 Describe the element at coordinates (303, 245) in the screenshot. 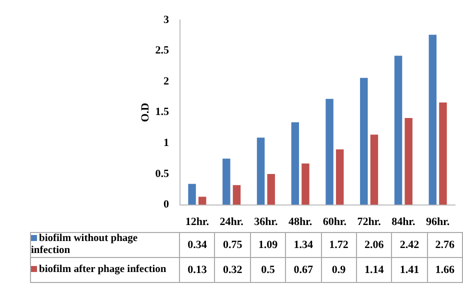

I see `data-label: 1.34` at that location.